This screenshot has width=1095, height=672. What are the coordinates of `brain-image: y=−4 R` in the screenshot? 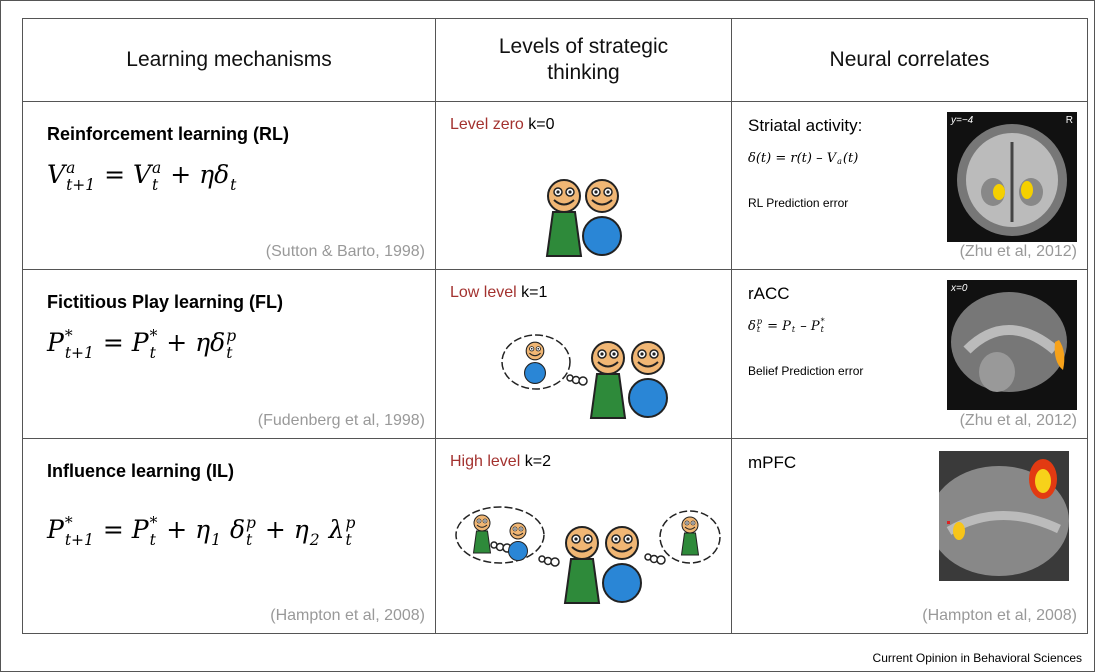 It's located at (1012, 177).